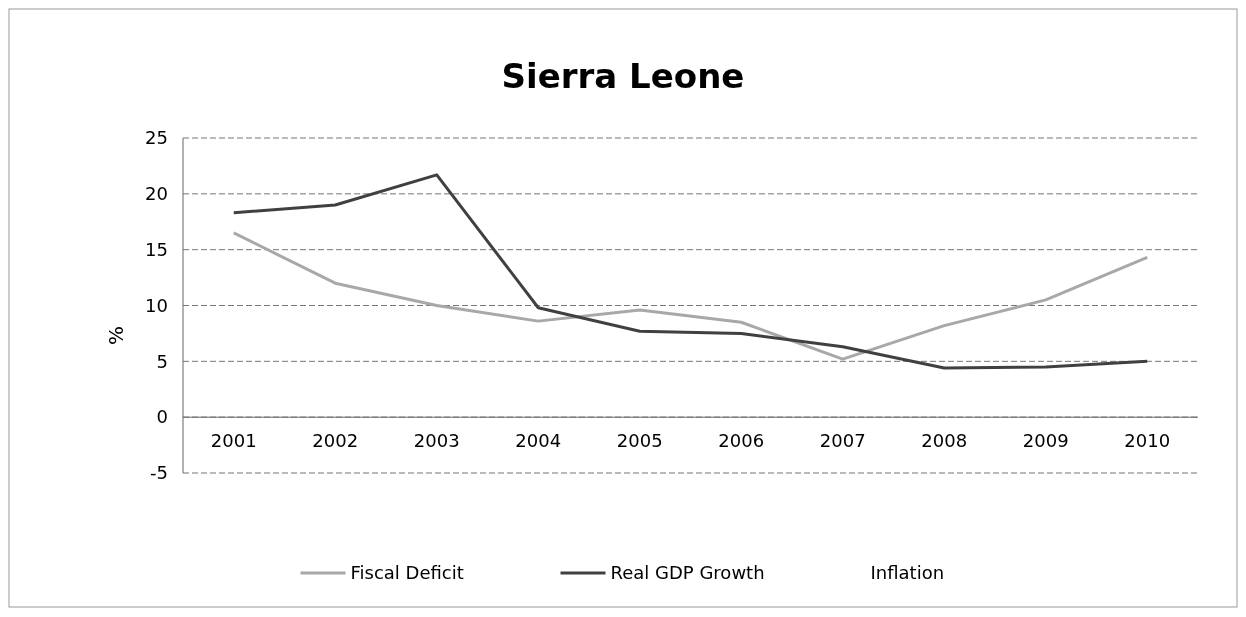 This screenshot has width=1246, height=617. Describe the element at coordinates (407, 573) in the screenshot. I see `legend-label: Fiscal Deficit` at that location.